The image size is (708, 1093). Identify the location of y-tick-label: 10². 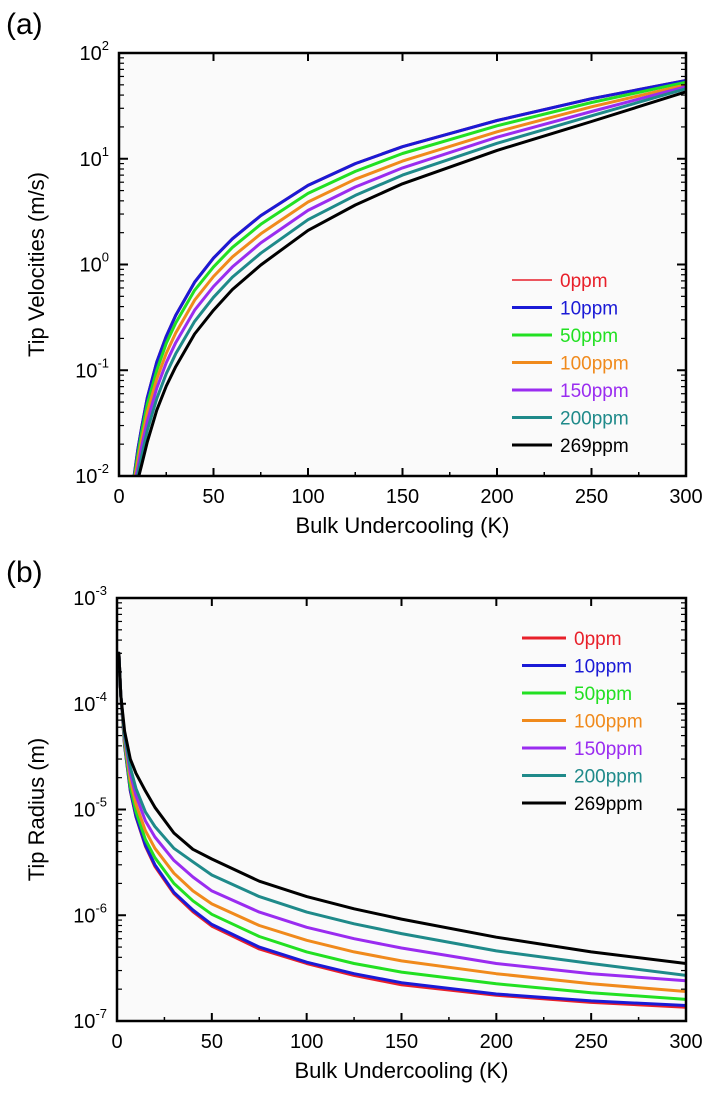
(94, 51).